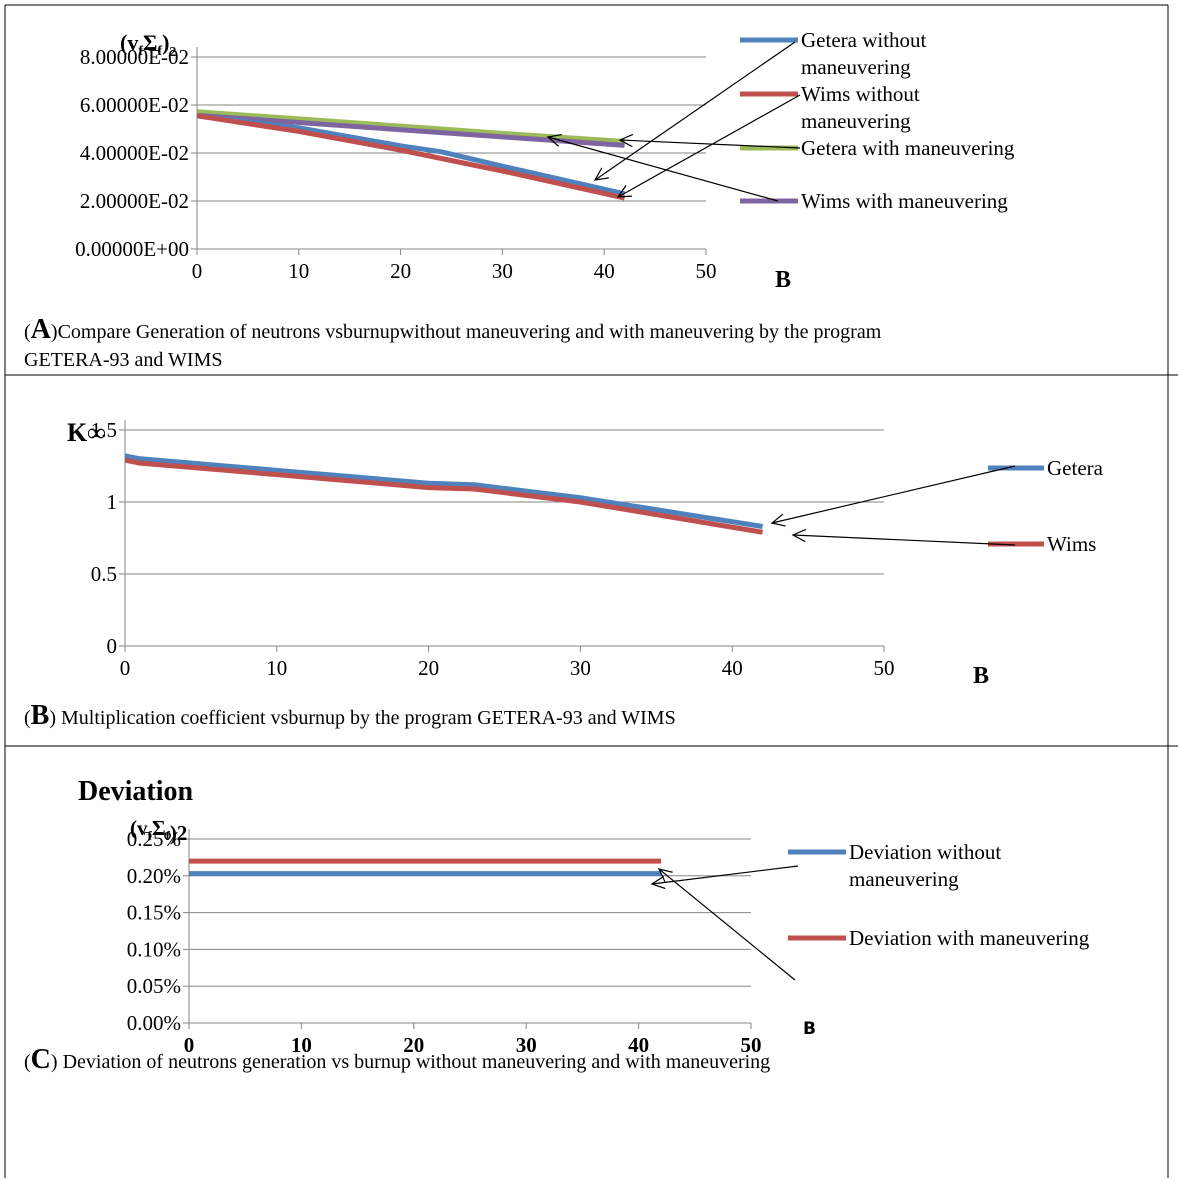 The image size is (1178, 1180). I want to click on series-line-wims, so click(443, 496).